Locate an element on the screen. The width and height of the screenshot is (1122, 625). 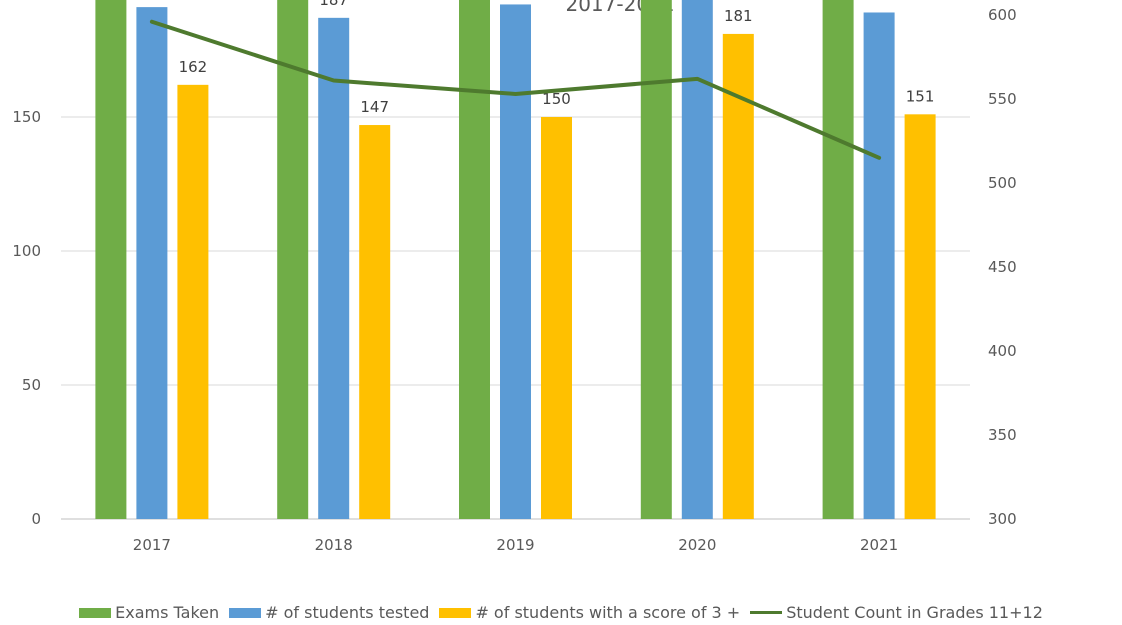
y-left-tick-label: 100 is located at coordinates (26, 251).